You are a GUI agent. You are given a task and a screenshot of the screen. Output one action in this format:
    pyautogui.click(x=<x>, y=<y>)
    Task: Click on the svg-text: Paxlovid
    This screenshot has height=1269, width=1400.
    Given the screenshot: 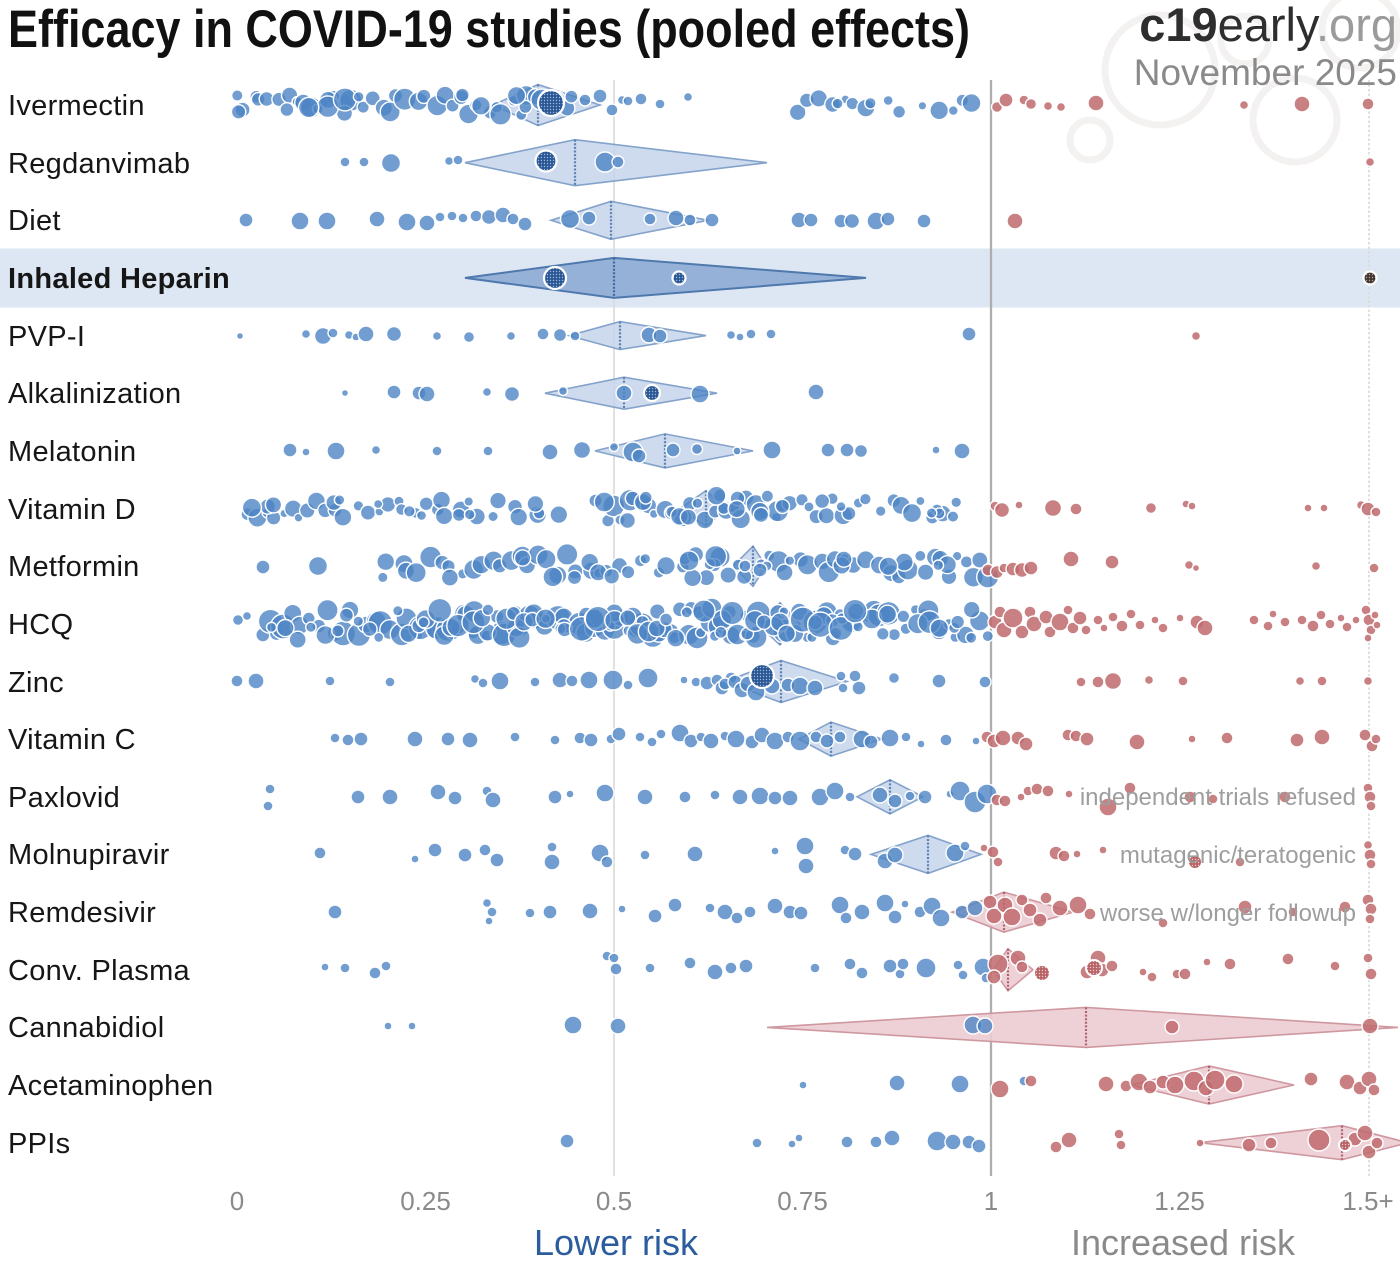 What is the action you would take?
    pyautogui.click(x=64, y=798)
    